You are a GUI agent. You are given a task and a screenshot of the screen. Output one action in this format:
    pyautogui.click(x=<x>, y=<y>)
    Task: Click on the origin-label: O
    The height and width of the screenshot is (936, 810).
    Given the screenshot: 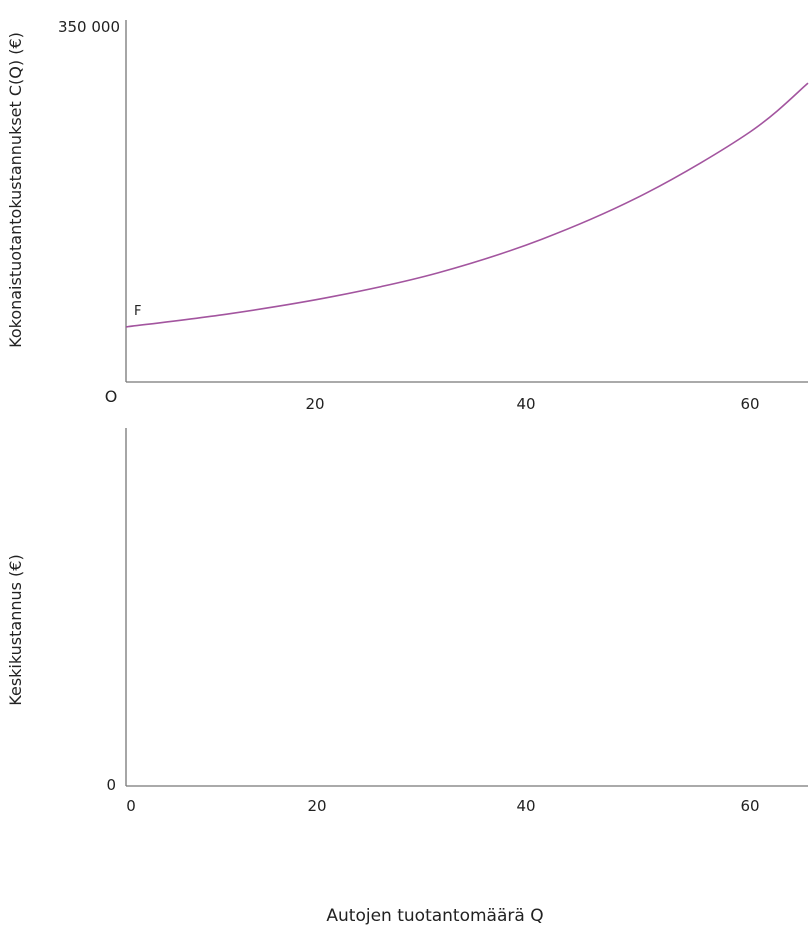 What is the action you would take?
    pyautogui.click(x=111, y=396)
    